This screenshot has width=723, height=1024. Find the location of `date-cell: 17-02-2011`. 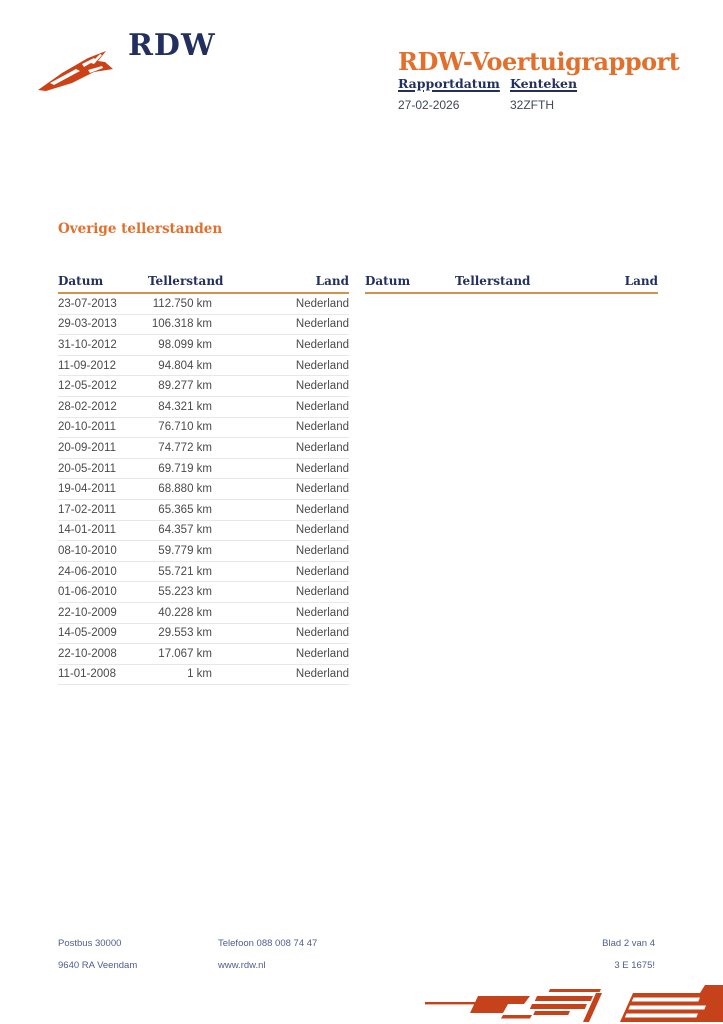

date-cell: 17-02-2011 is located at coordinates (87, 509).